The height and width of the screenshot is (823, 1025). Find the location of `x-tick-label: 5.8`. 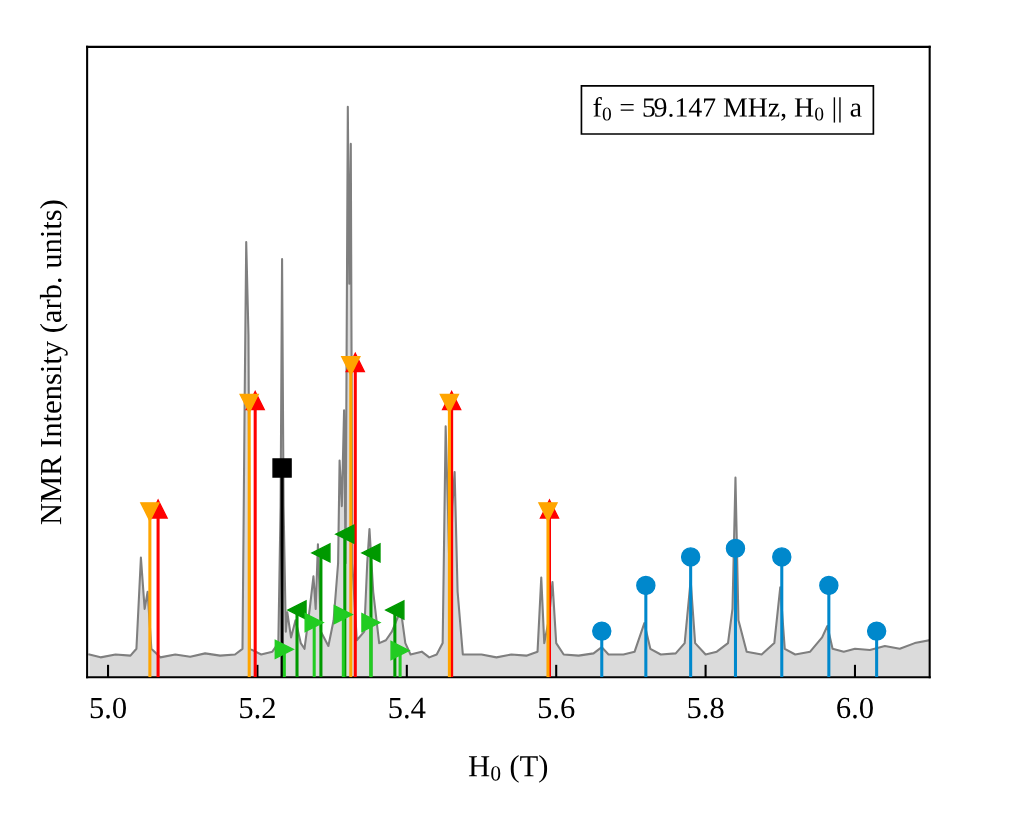

x-tick-label: 5.8 is located at coordinates (706, 708).